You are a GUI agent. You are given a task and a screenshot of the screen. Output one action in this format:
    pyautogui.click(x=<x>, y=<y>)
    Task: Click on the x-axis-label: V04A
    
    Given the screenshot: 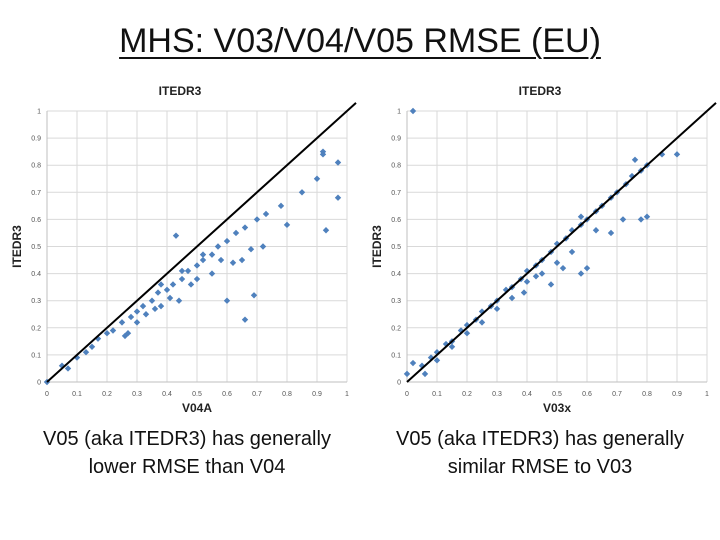 What is the action you would take?
    pyautogui.click(x=197, y=408)
    